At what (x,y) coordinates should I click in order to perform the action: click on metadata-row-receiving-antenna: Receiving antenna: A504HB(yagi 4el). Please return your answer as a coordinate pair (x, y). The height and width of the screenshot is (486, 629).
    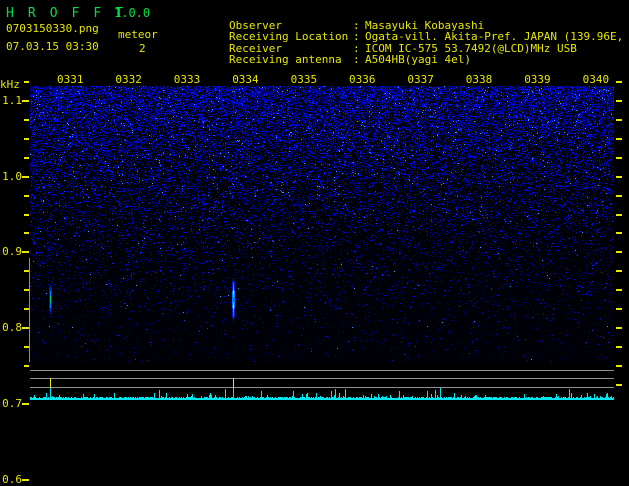
    Looking at the image, I should click on (402, 54).